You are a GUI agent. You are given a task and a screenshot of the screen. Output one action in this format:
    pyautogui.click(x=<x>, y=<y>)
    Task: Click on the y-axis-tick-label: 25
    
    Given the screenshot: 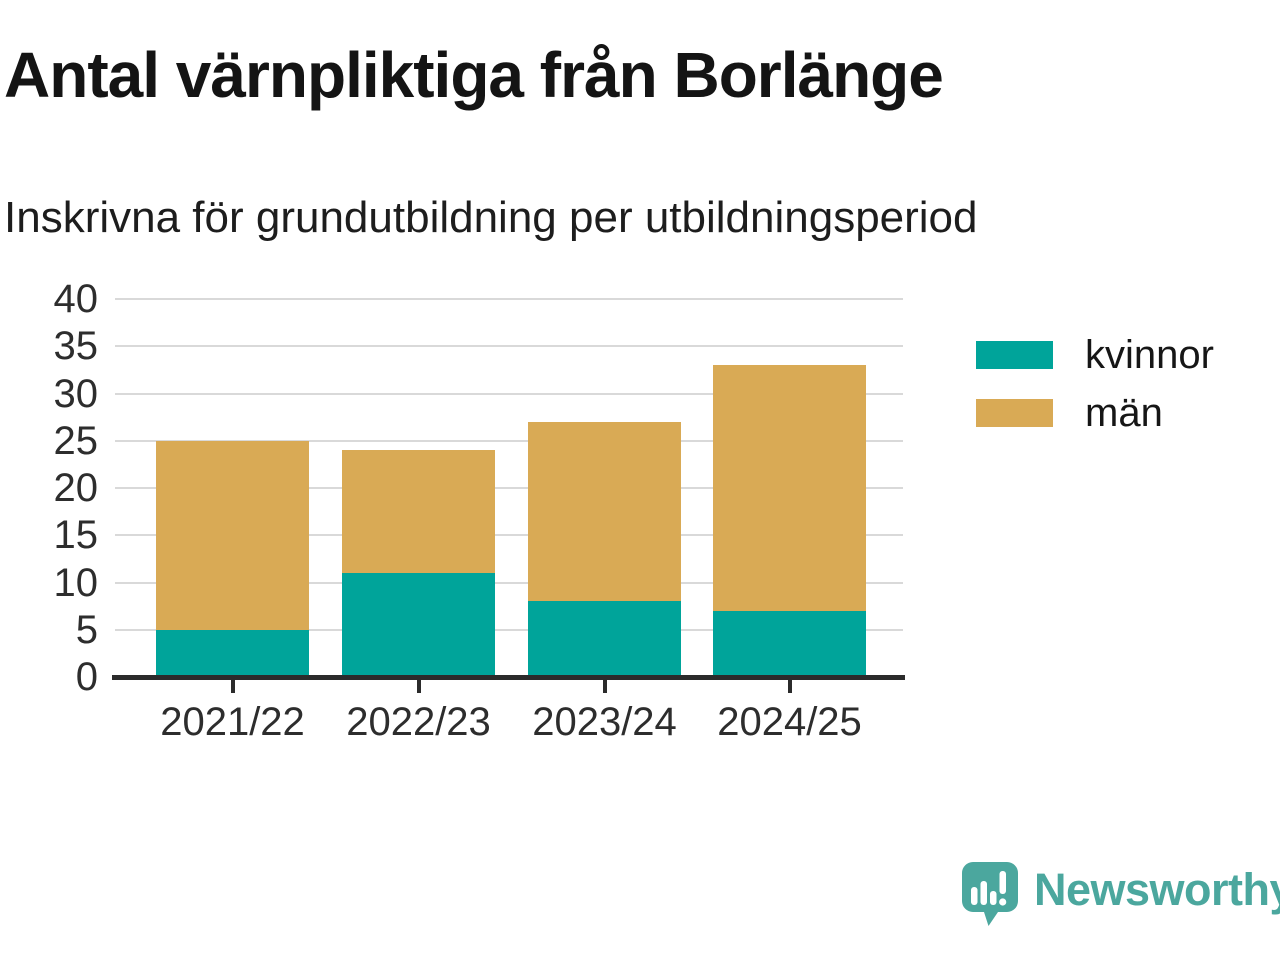 What is the action you would take?
    pyautogui.click(x=76, y=440)
    